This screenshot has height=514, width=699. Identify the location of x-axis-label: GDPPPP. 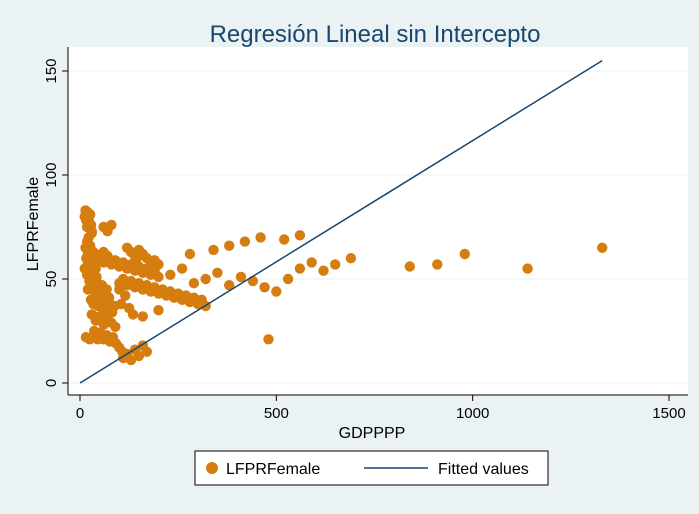
(372, 433).